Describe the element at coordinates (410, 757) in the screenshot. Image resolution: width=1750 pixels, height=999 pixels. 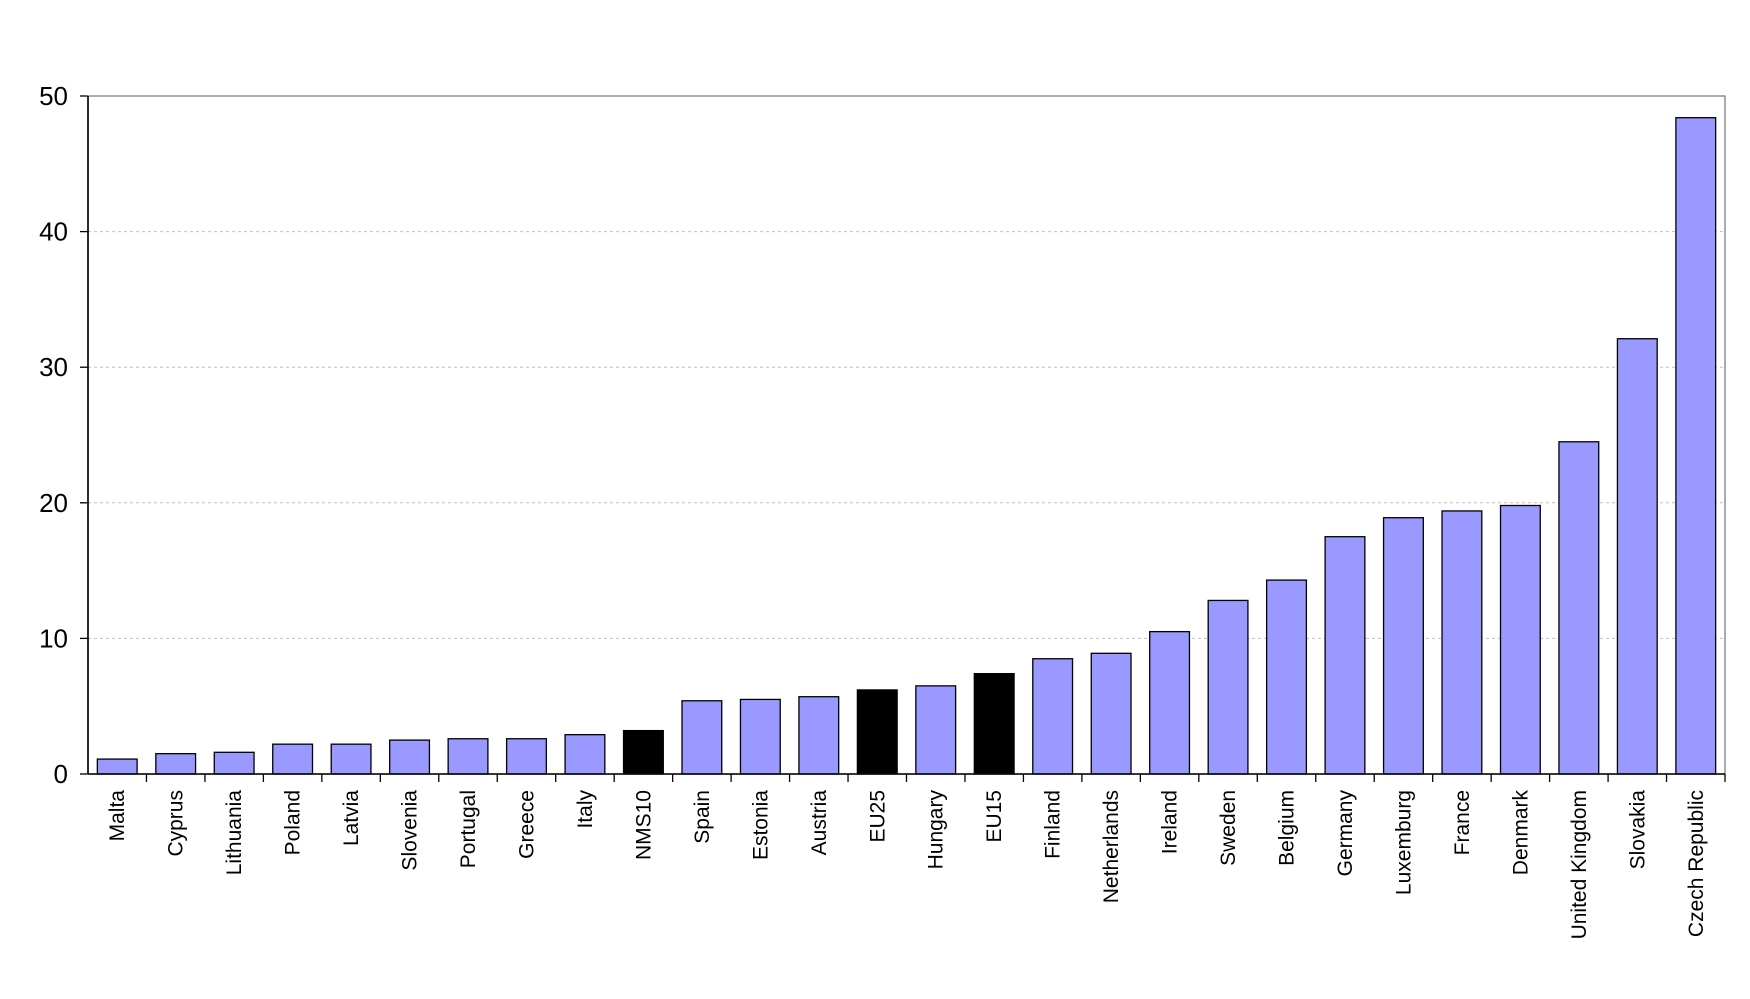
I see `bar-slovenia` at that location.